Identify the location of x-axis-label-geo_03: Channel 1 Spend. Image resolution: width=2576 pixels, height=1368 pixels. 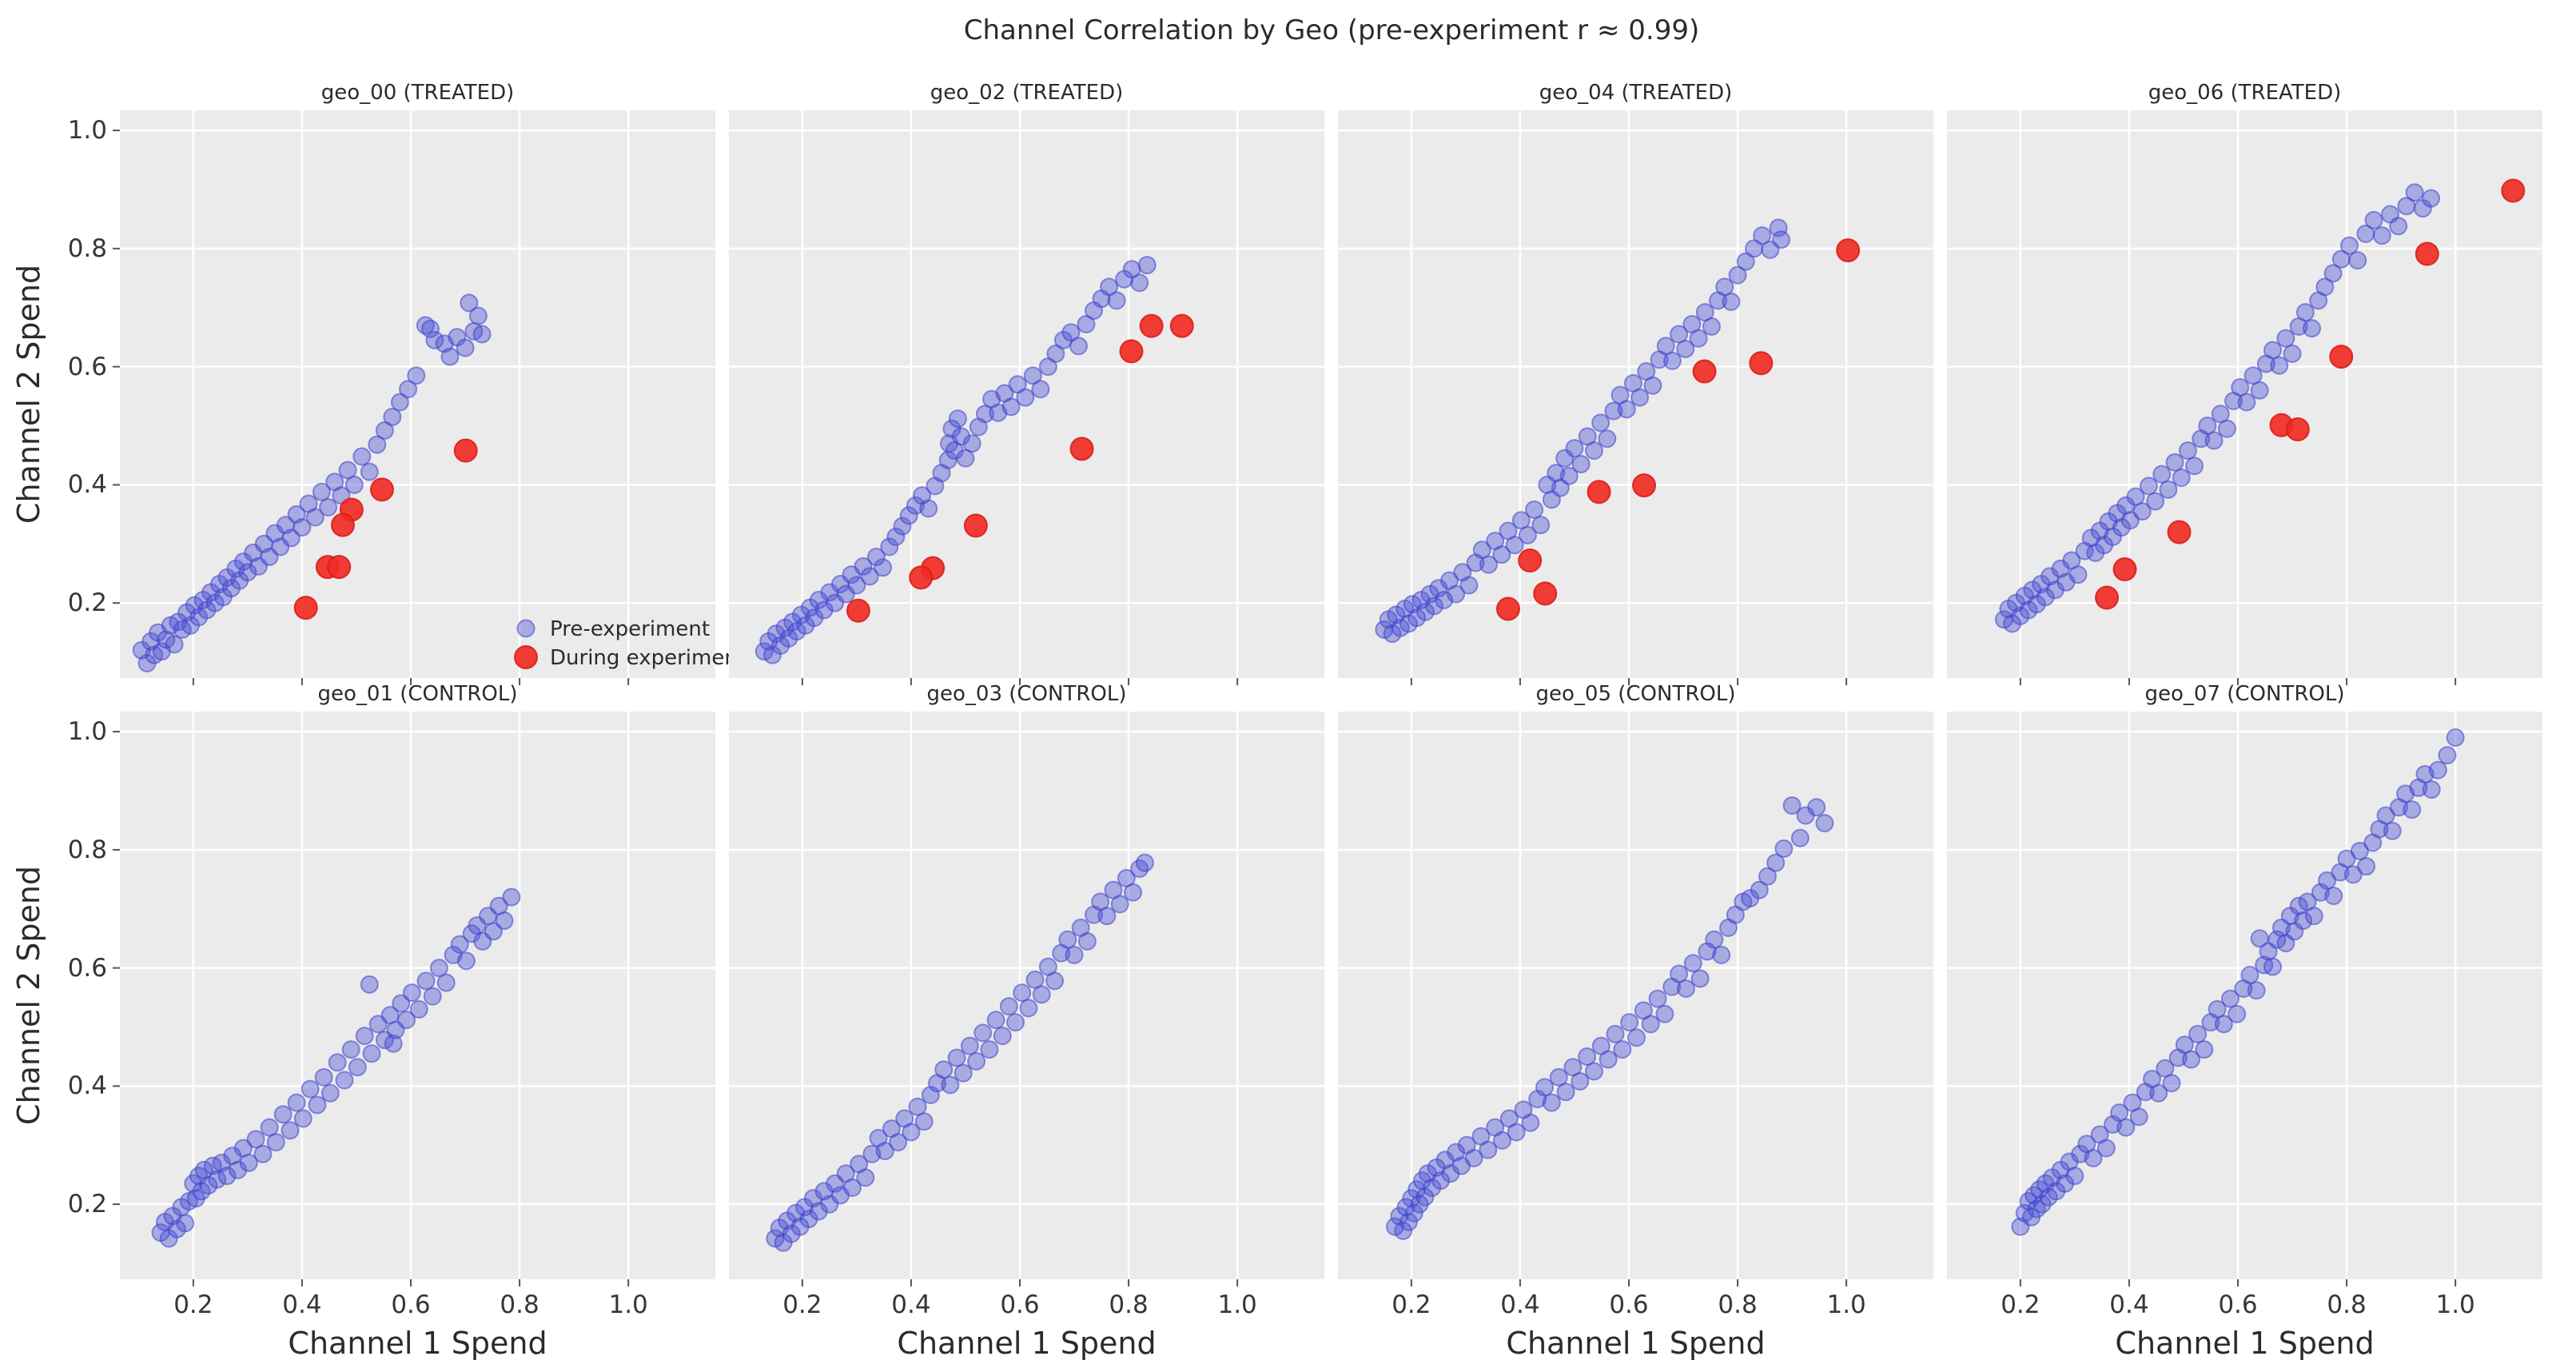
(1027, 1343).